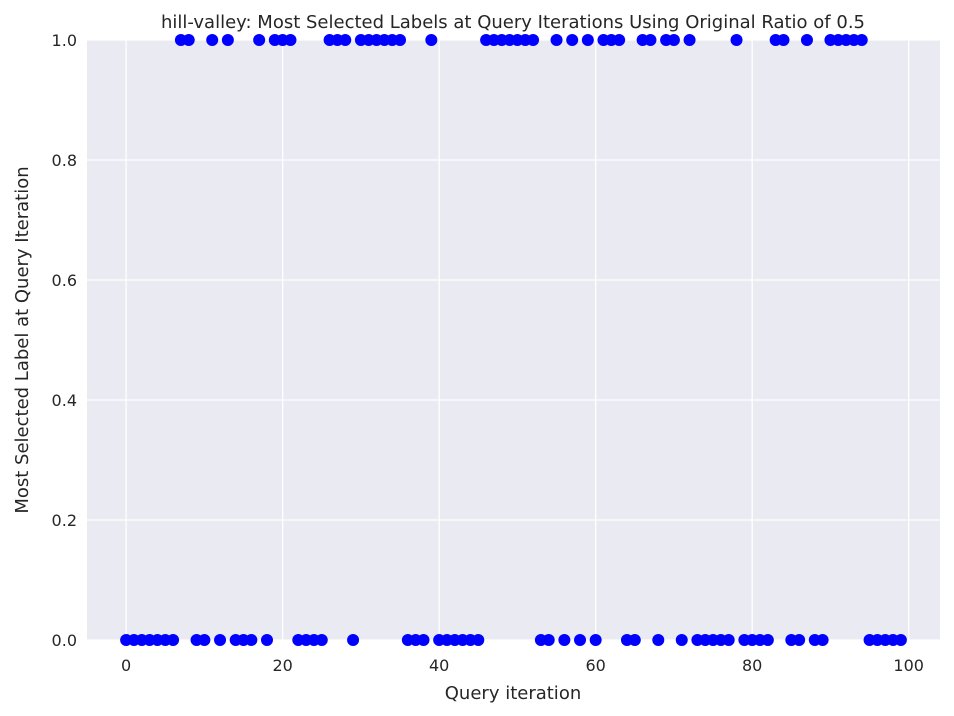 Image resolution: width=954 pixels, height=716 pixels. Describe the element at coordinates (22, 339) in the screenshot. I see `y-axis-label: Most Selected Label at Query Iteration` at that location.